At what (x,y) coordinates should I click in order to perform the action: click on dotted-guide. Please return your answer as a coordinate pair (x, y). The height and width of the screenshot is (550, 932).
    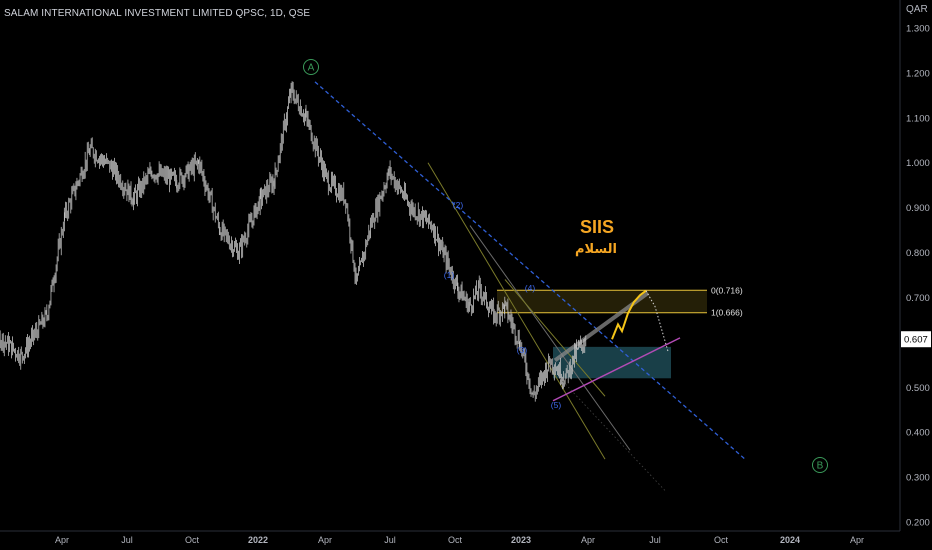
    Looking at the image, I should click on (612, 434).